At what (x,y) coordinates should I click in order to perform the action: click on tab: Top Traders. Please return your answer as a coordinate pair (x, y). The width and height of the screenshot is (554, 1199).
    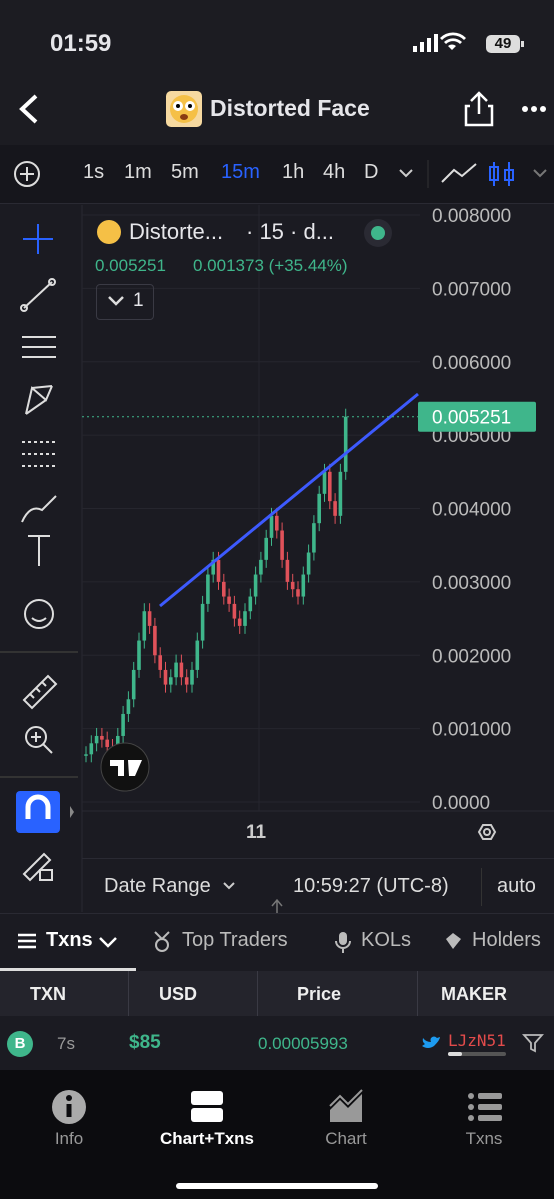
    Looking at the image, I should click on (235, 940).